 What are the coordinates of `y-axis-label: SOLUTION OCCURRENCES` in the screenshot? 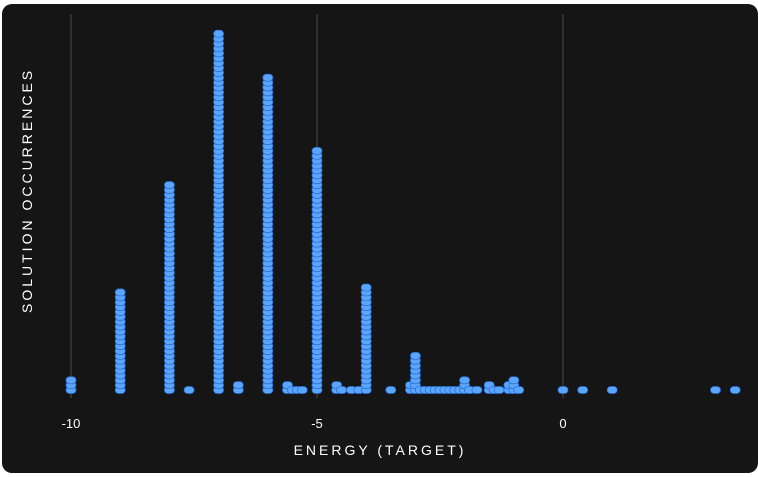 It's located at (27, 190).